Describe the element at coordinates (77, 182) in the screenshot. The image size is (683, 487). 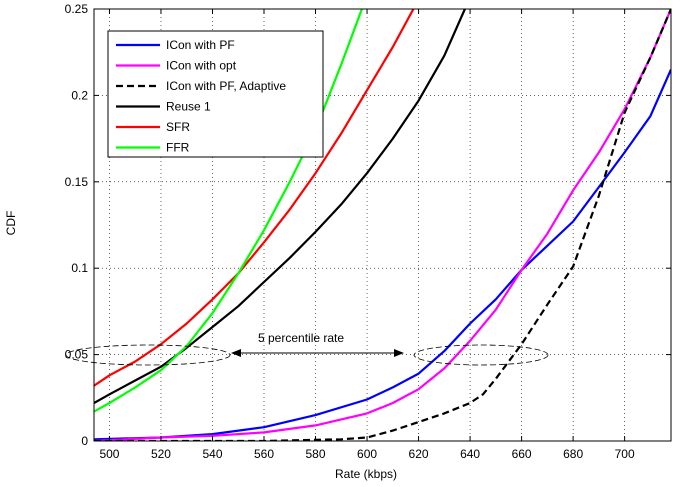
I see `y-tick-label: 0.15` at that location.